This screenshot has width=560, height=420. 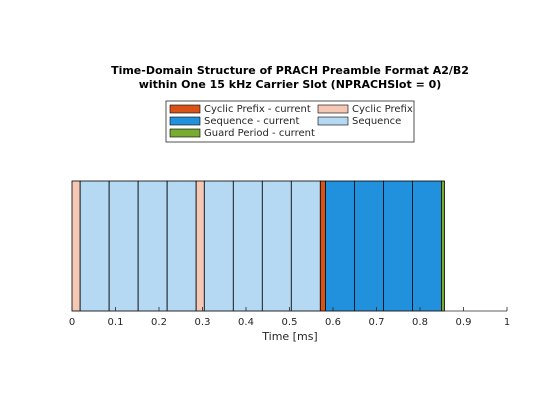 What do you see at coordinates (290, 322) in the screenshot?
I see `x-tick-label: 0.5` at bounding box center [290, 322].